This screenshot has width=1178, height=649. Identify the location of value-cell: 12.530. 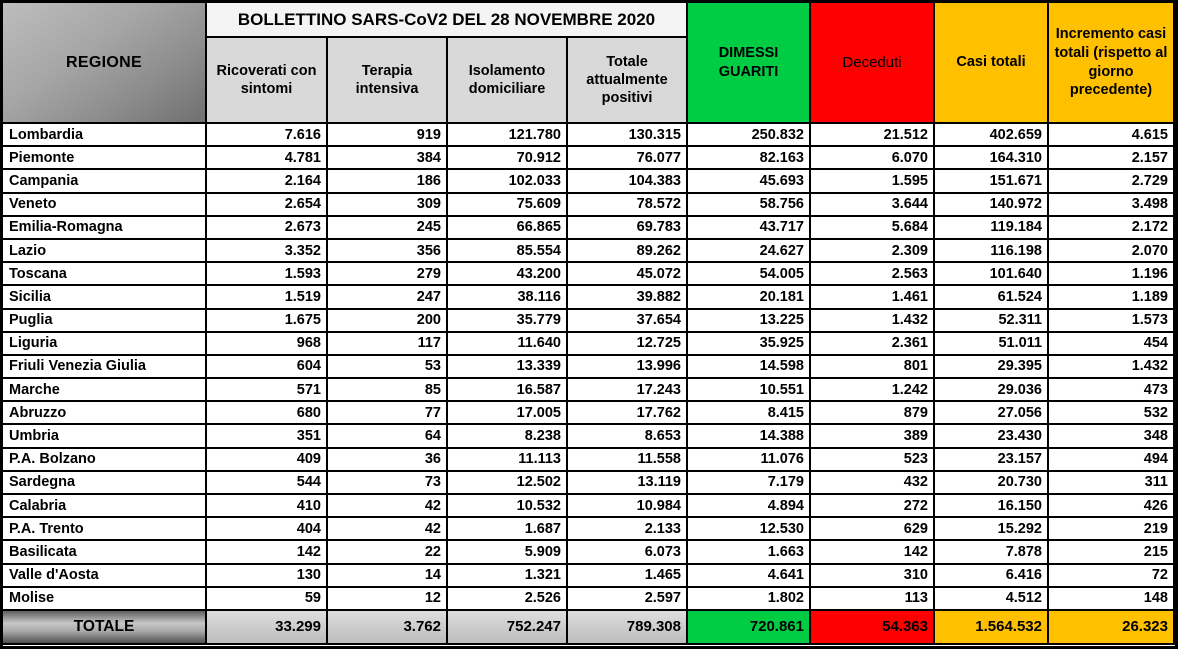
(749, 530).